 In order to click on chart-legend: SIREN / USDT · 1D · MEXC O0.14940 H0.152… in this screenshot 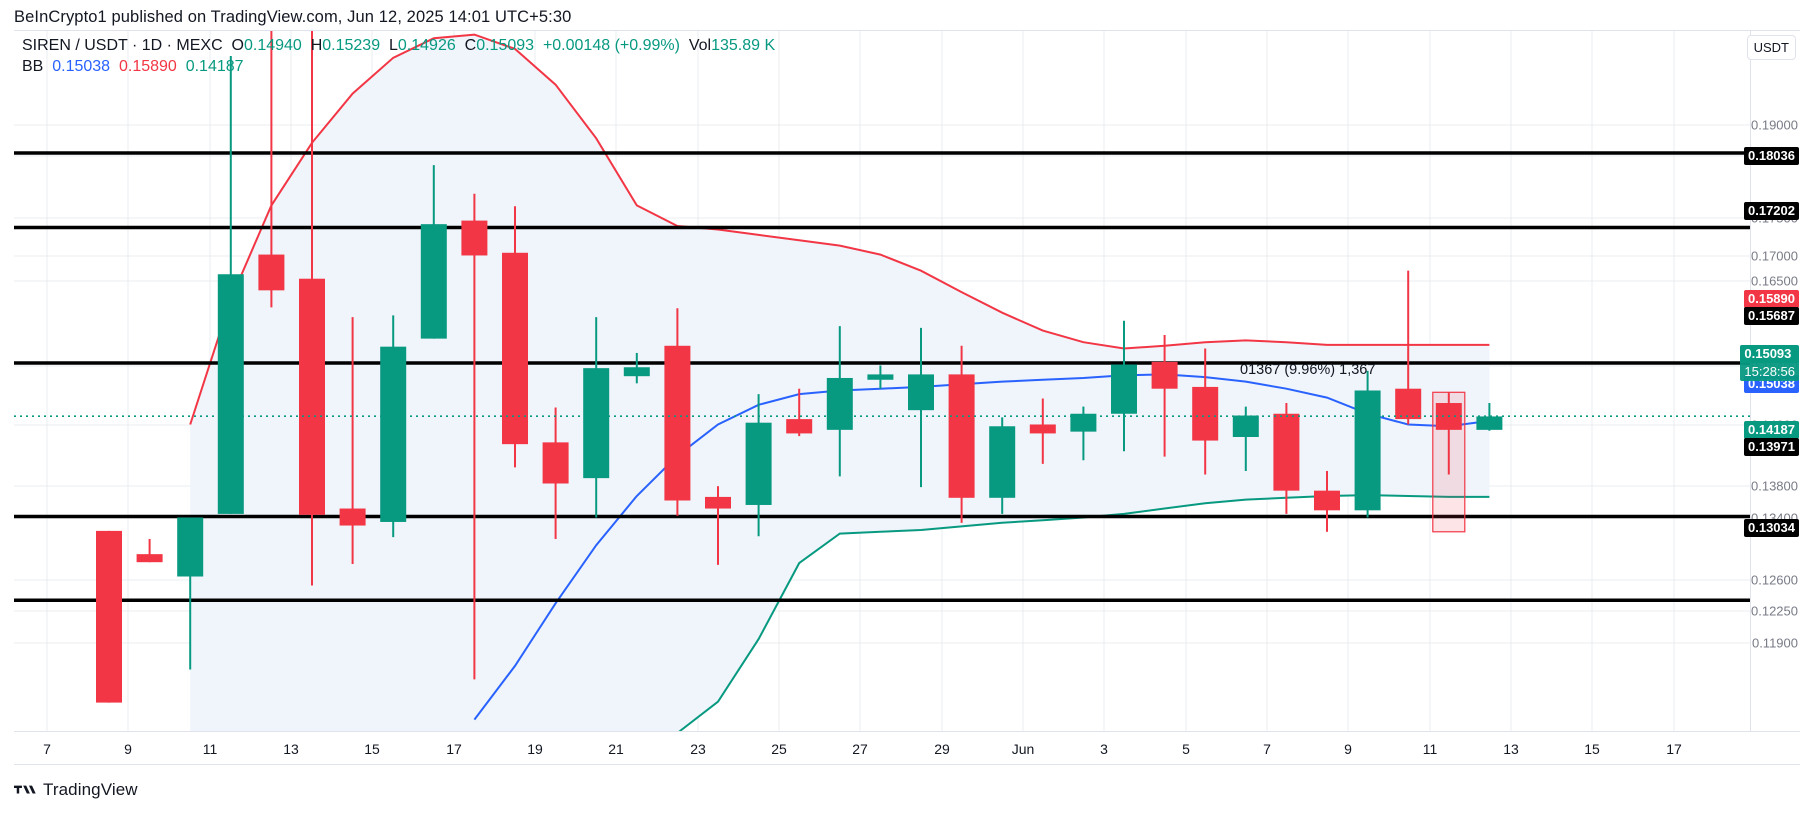, I will do `click(398, 56)`.